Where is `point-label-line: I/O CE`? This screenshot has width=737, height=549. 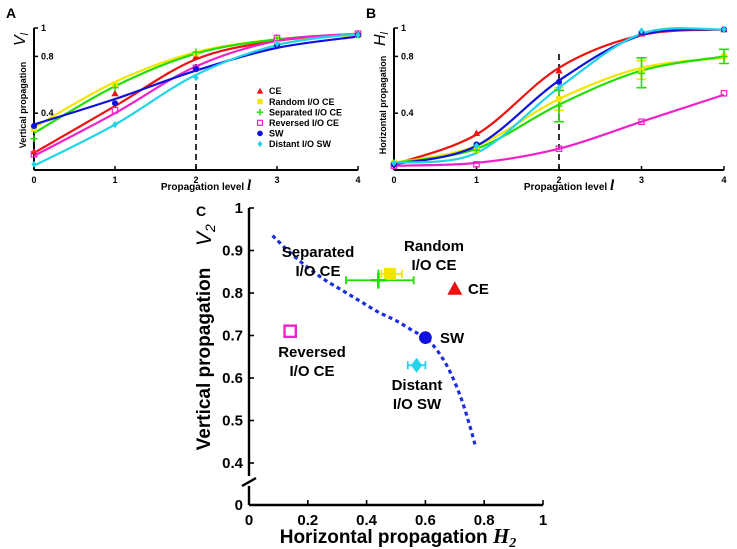
point-label-line: I/O CE is located at coordinates (433, 265).